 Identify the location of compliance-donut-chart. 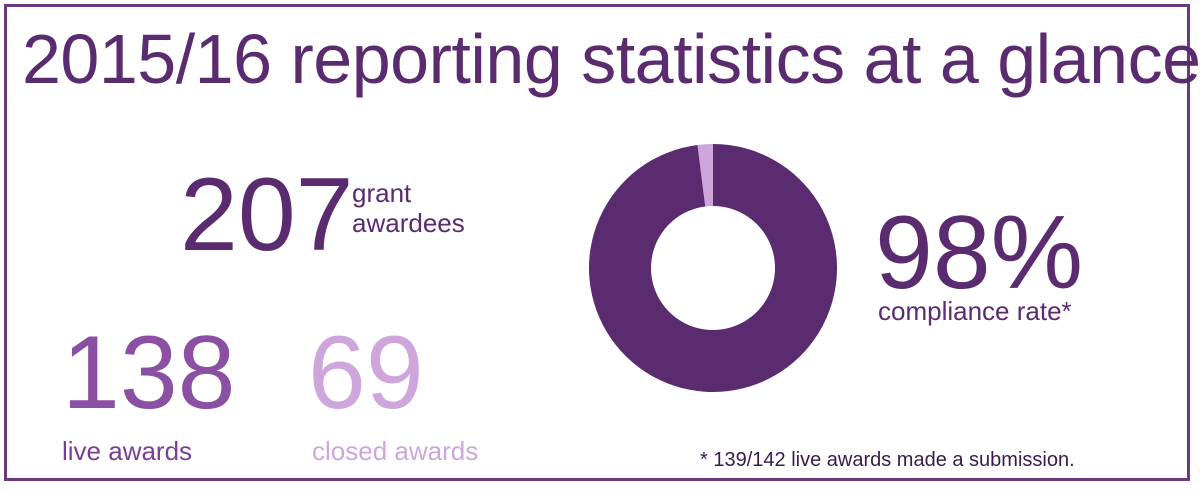
(713, 268).